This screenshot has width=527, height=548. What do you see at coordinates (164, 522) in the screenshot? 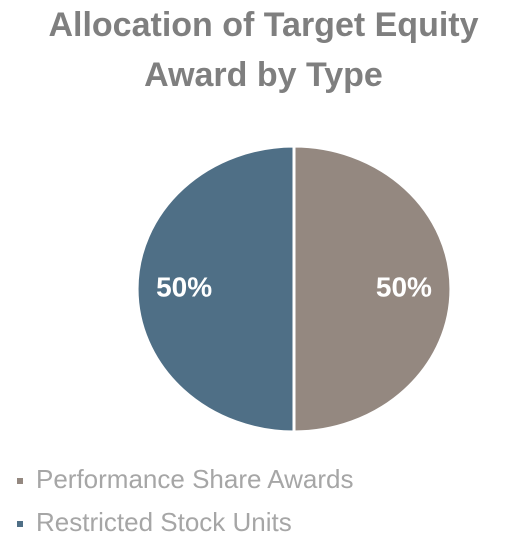
I see `legend-label: Restricted Stock Units` at bounding box center [164, 522].